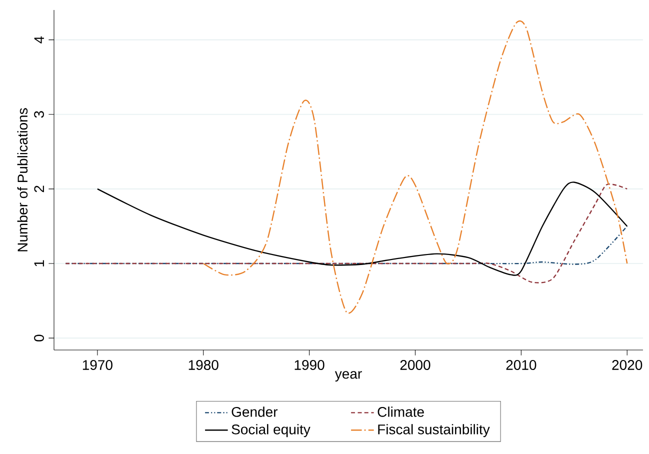  I want to click on x-tick-label: 1990, so click(309, 365).